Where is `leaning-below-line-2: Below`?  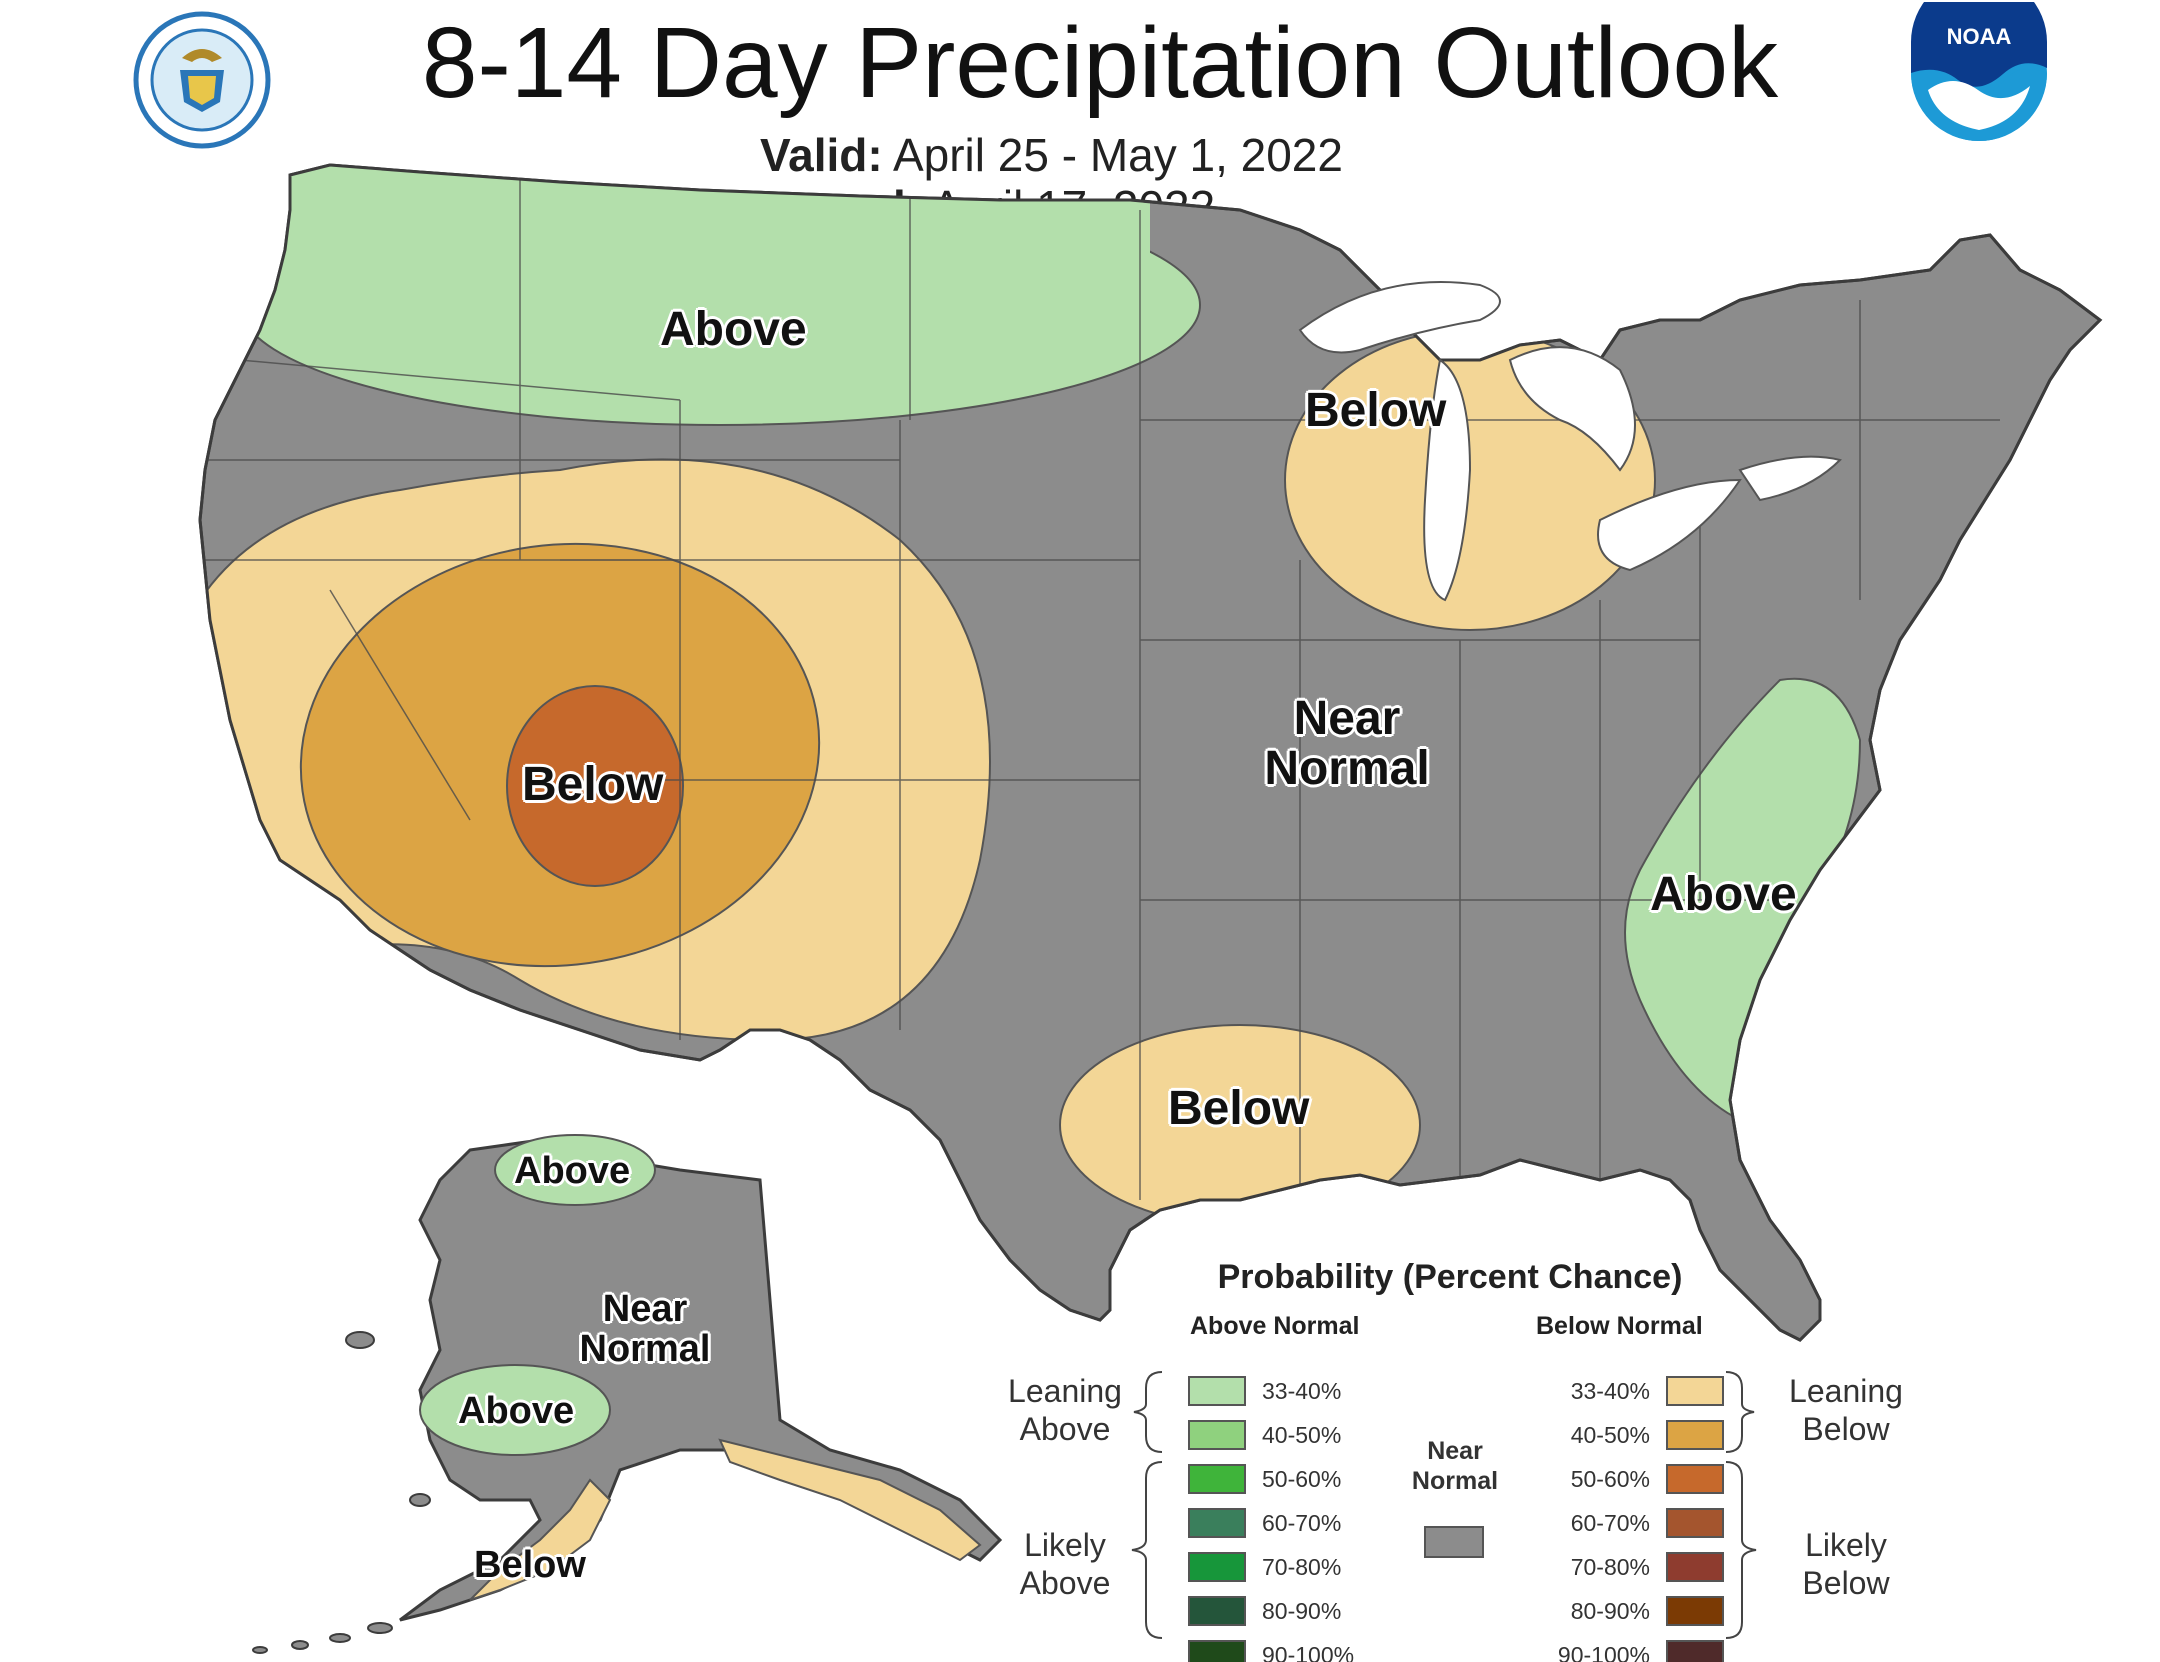
leaning-below-line-2: Below is located at coordinates (1846, 1429).